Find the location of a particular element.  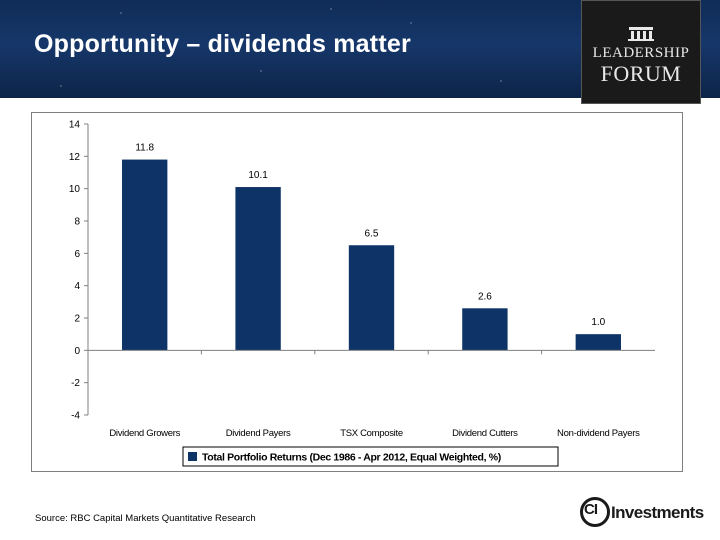

data-label: 2.6 is located at coordinates (485, 296).